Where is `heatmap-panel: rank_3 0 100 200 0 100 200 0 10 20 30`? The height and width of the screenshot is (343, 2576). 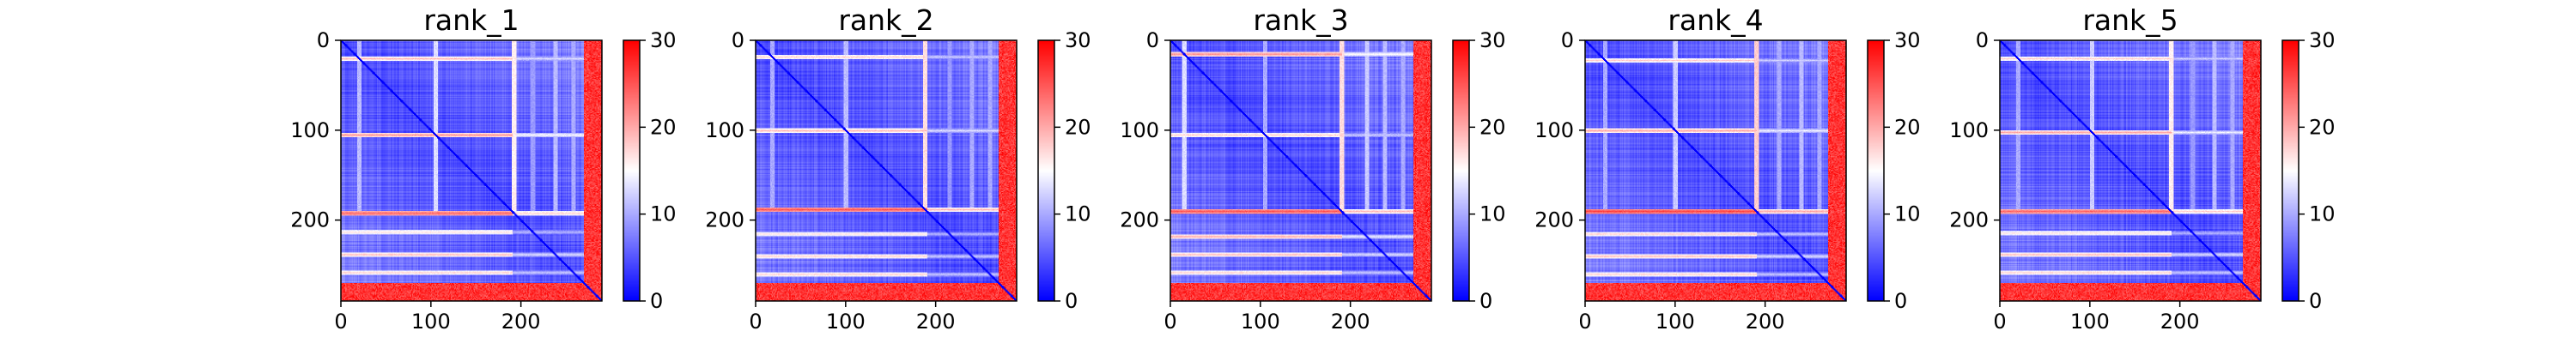 heatmap-panel: rank_3 0 100 200 0 100 200 0 10 20 30 is located at coordinates (1312, 168).